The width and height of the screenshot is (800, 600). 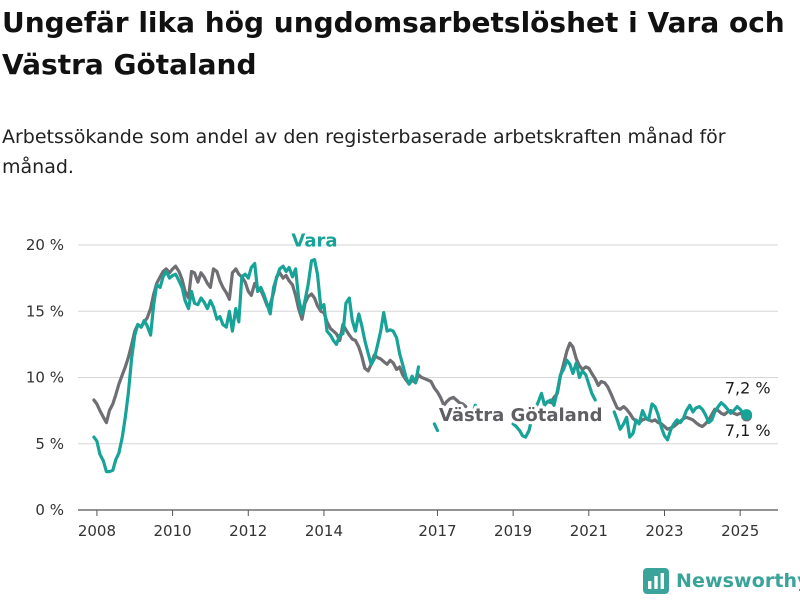 What do you see at coordinates (664, 531) in the screenshot?
I see `x-tick-label: 2023` at bounding box center [664, 531].